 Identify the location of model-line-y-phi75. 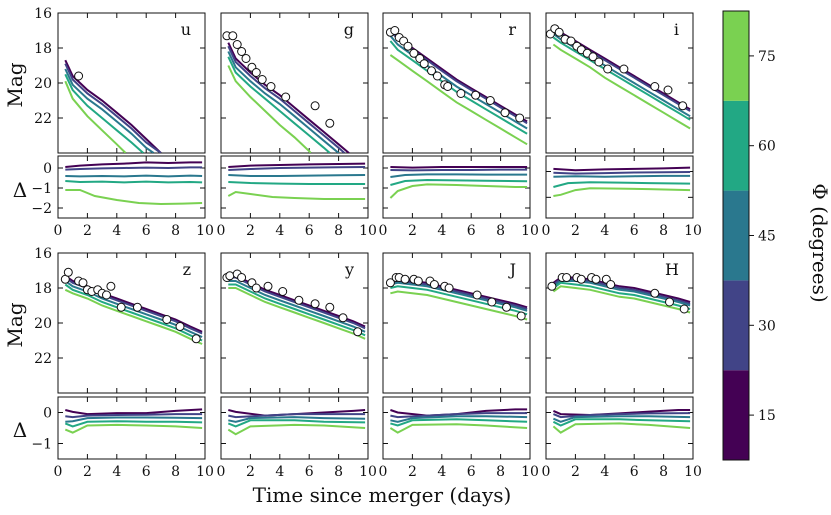
(297, 313).